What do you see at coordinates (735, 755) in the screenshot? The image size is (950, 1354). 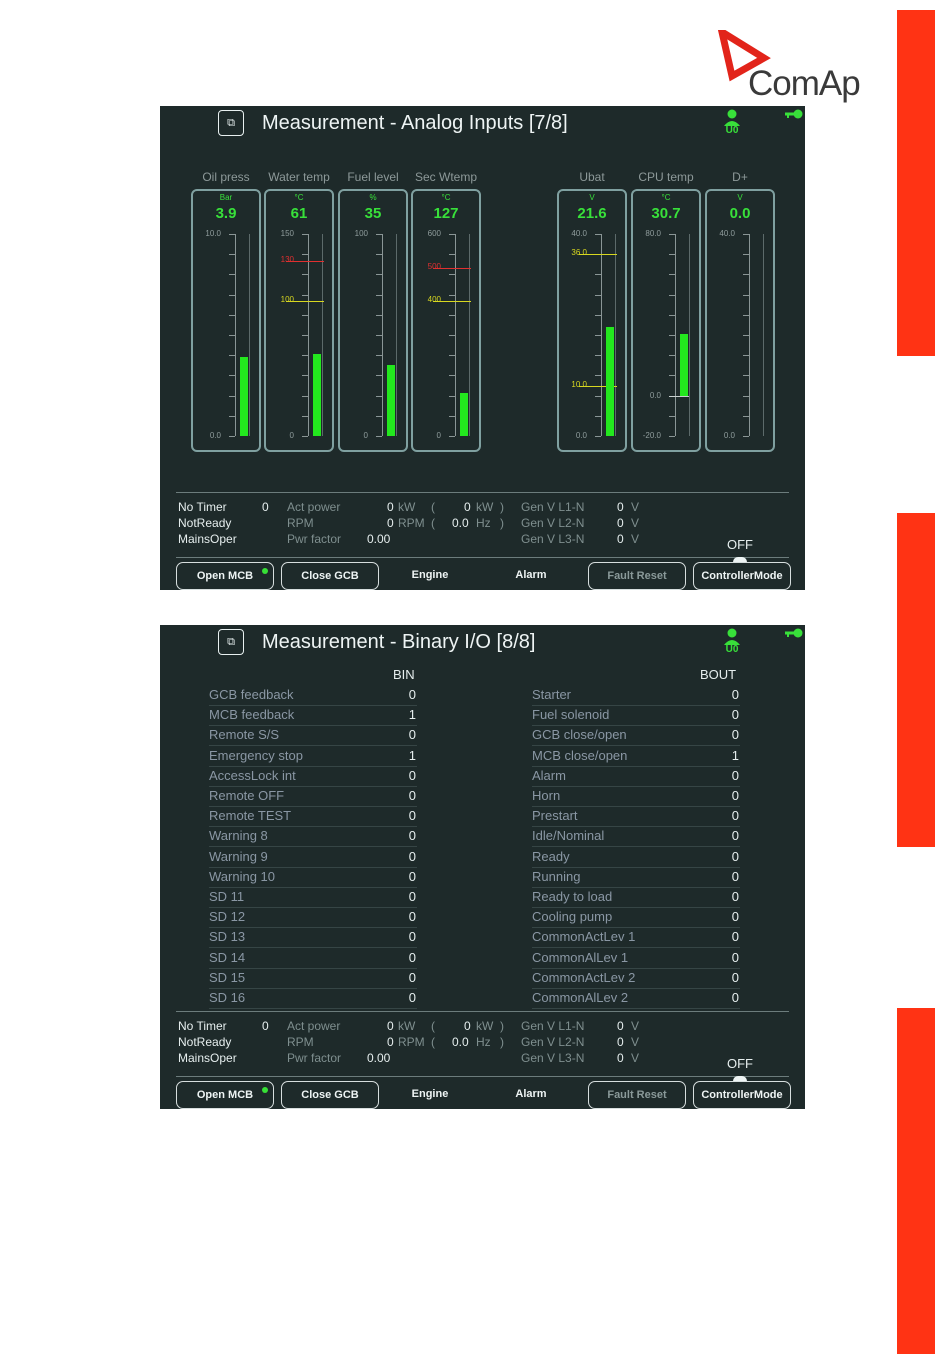 I see `bout-value: 1` at bounding box center [735, 755].